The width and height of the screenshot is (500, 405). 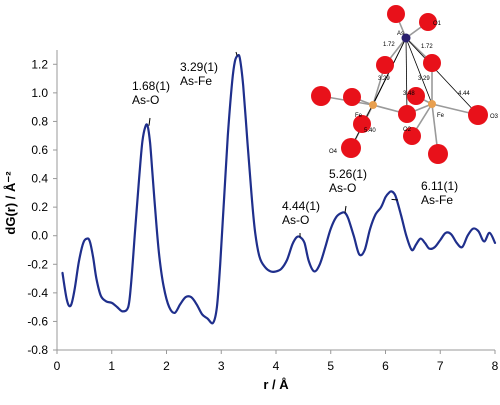 I want to click on y-axis-title: dG(r) / Å⁻², so click(x=10, y=203).